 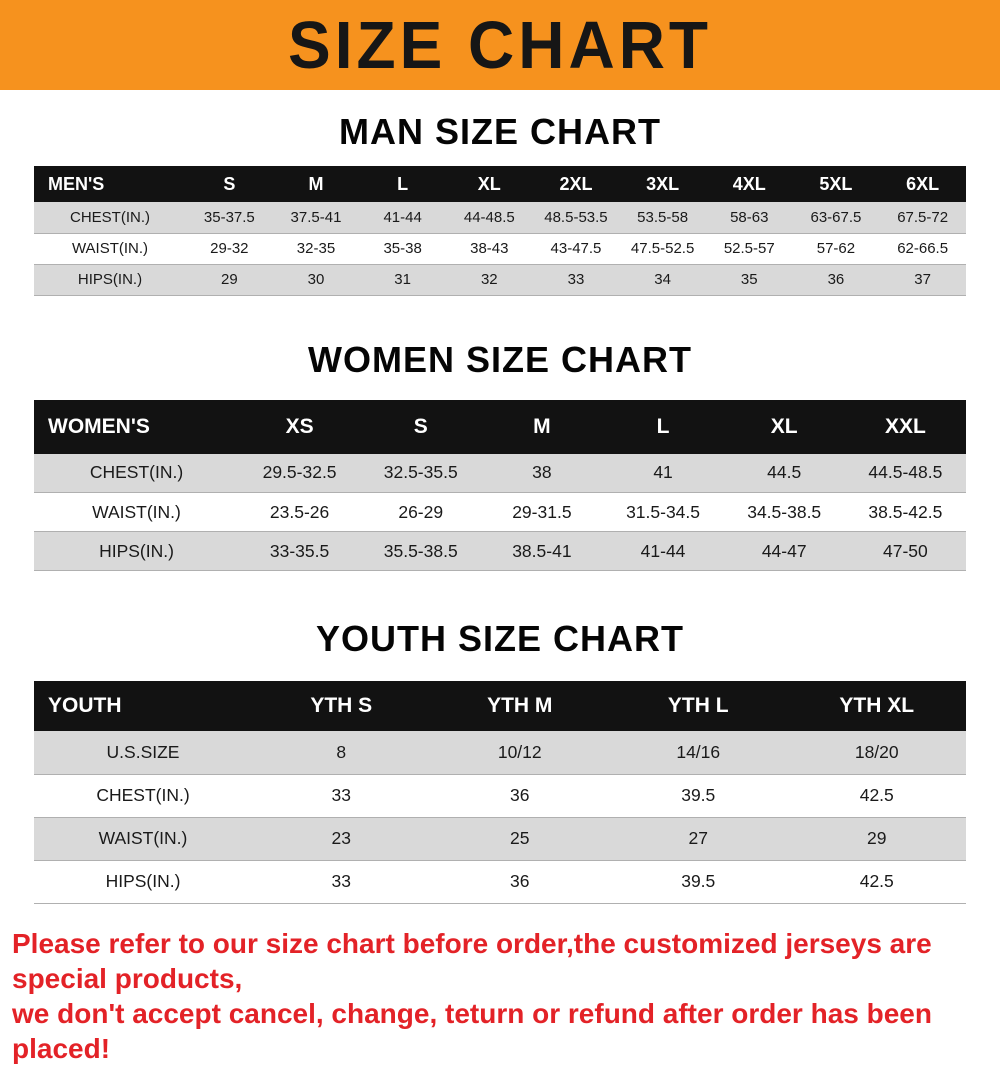 What do you see at coordinates (663, 472) in the screenshot?
I see `value-cell: 41` at bounding box center [663, 472].